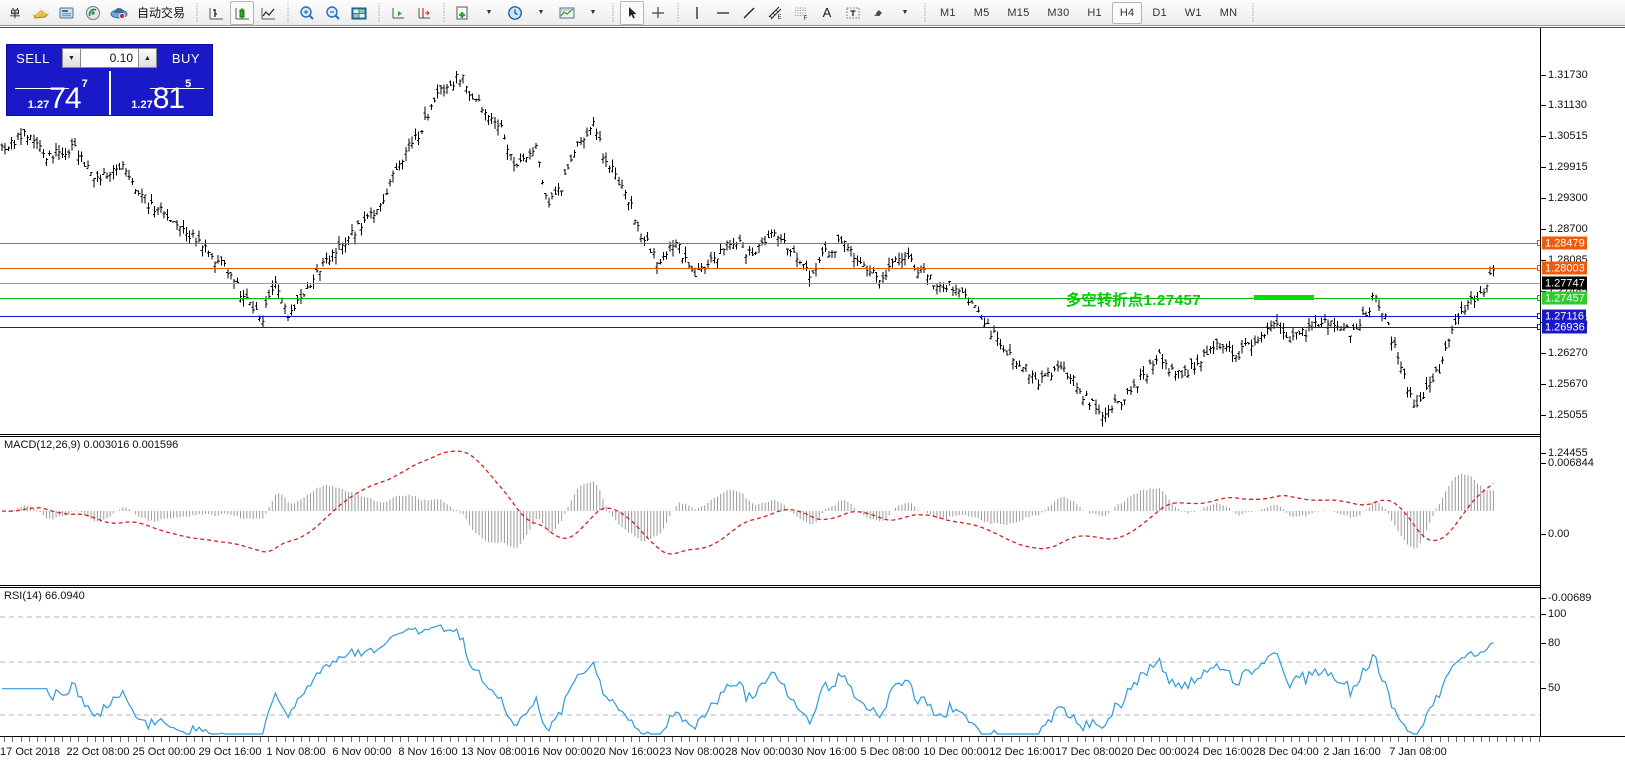 The image size is (1625, 768). What do you see at coordinates (71, 58) in the screenshot?
I see `volume-decrease-icon: ▼` at bounding box center [71, 58].